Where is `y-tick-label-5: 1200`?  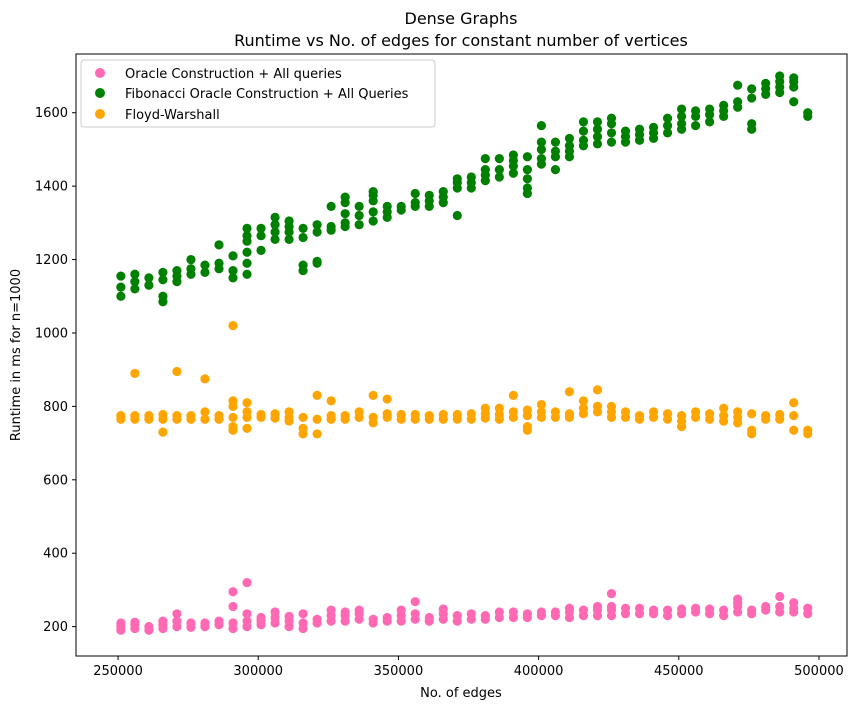 y-tick-label-5: 1200 is located at coordinates (51, 260).